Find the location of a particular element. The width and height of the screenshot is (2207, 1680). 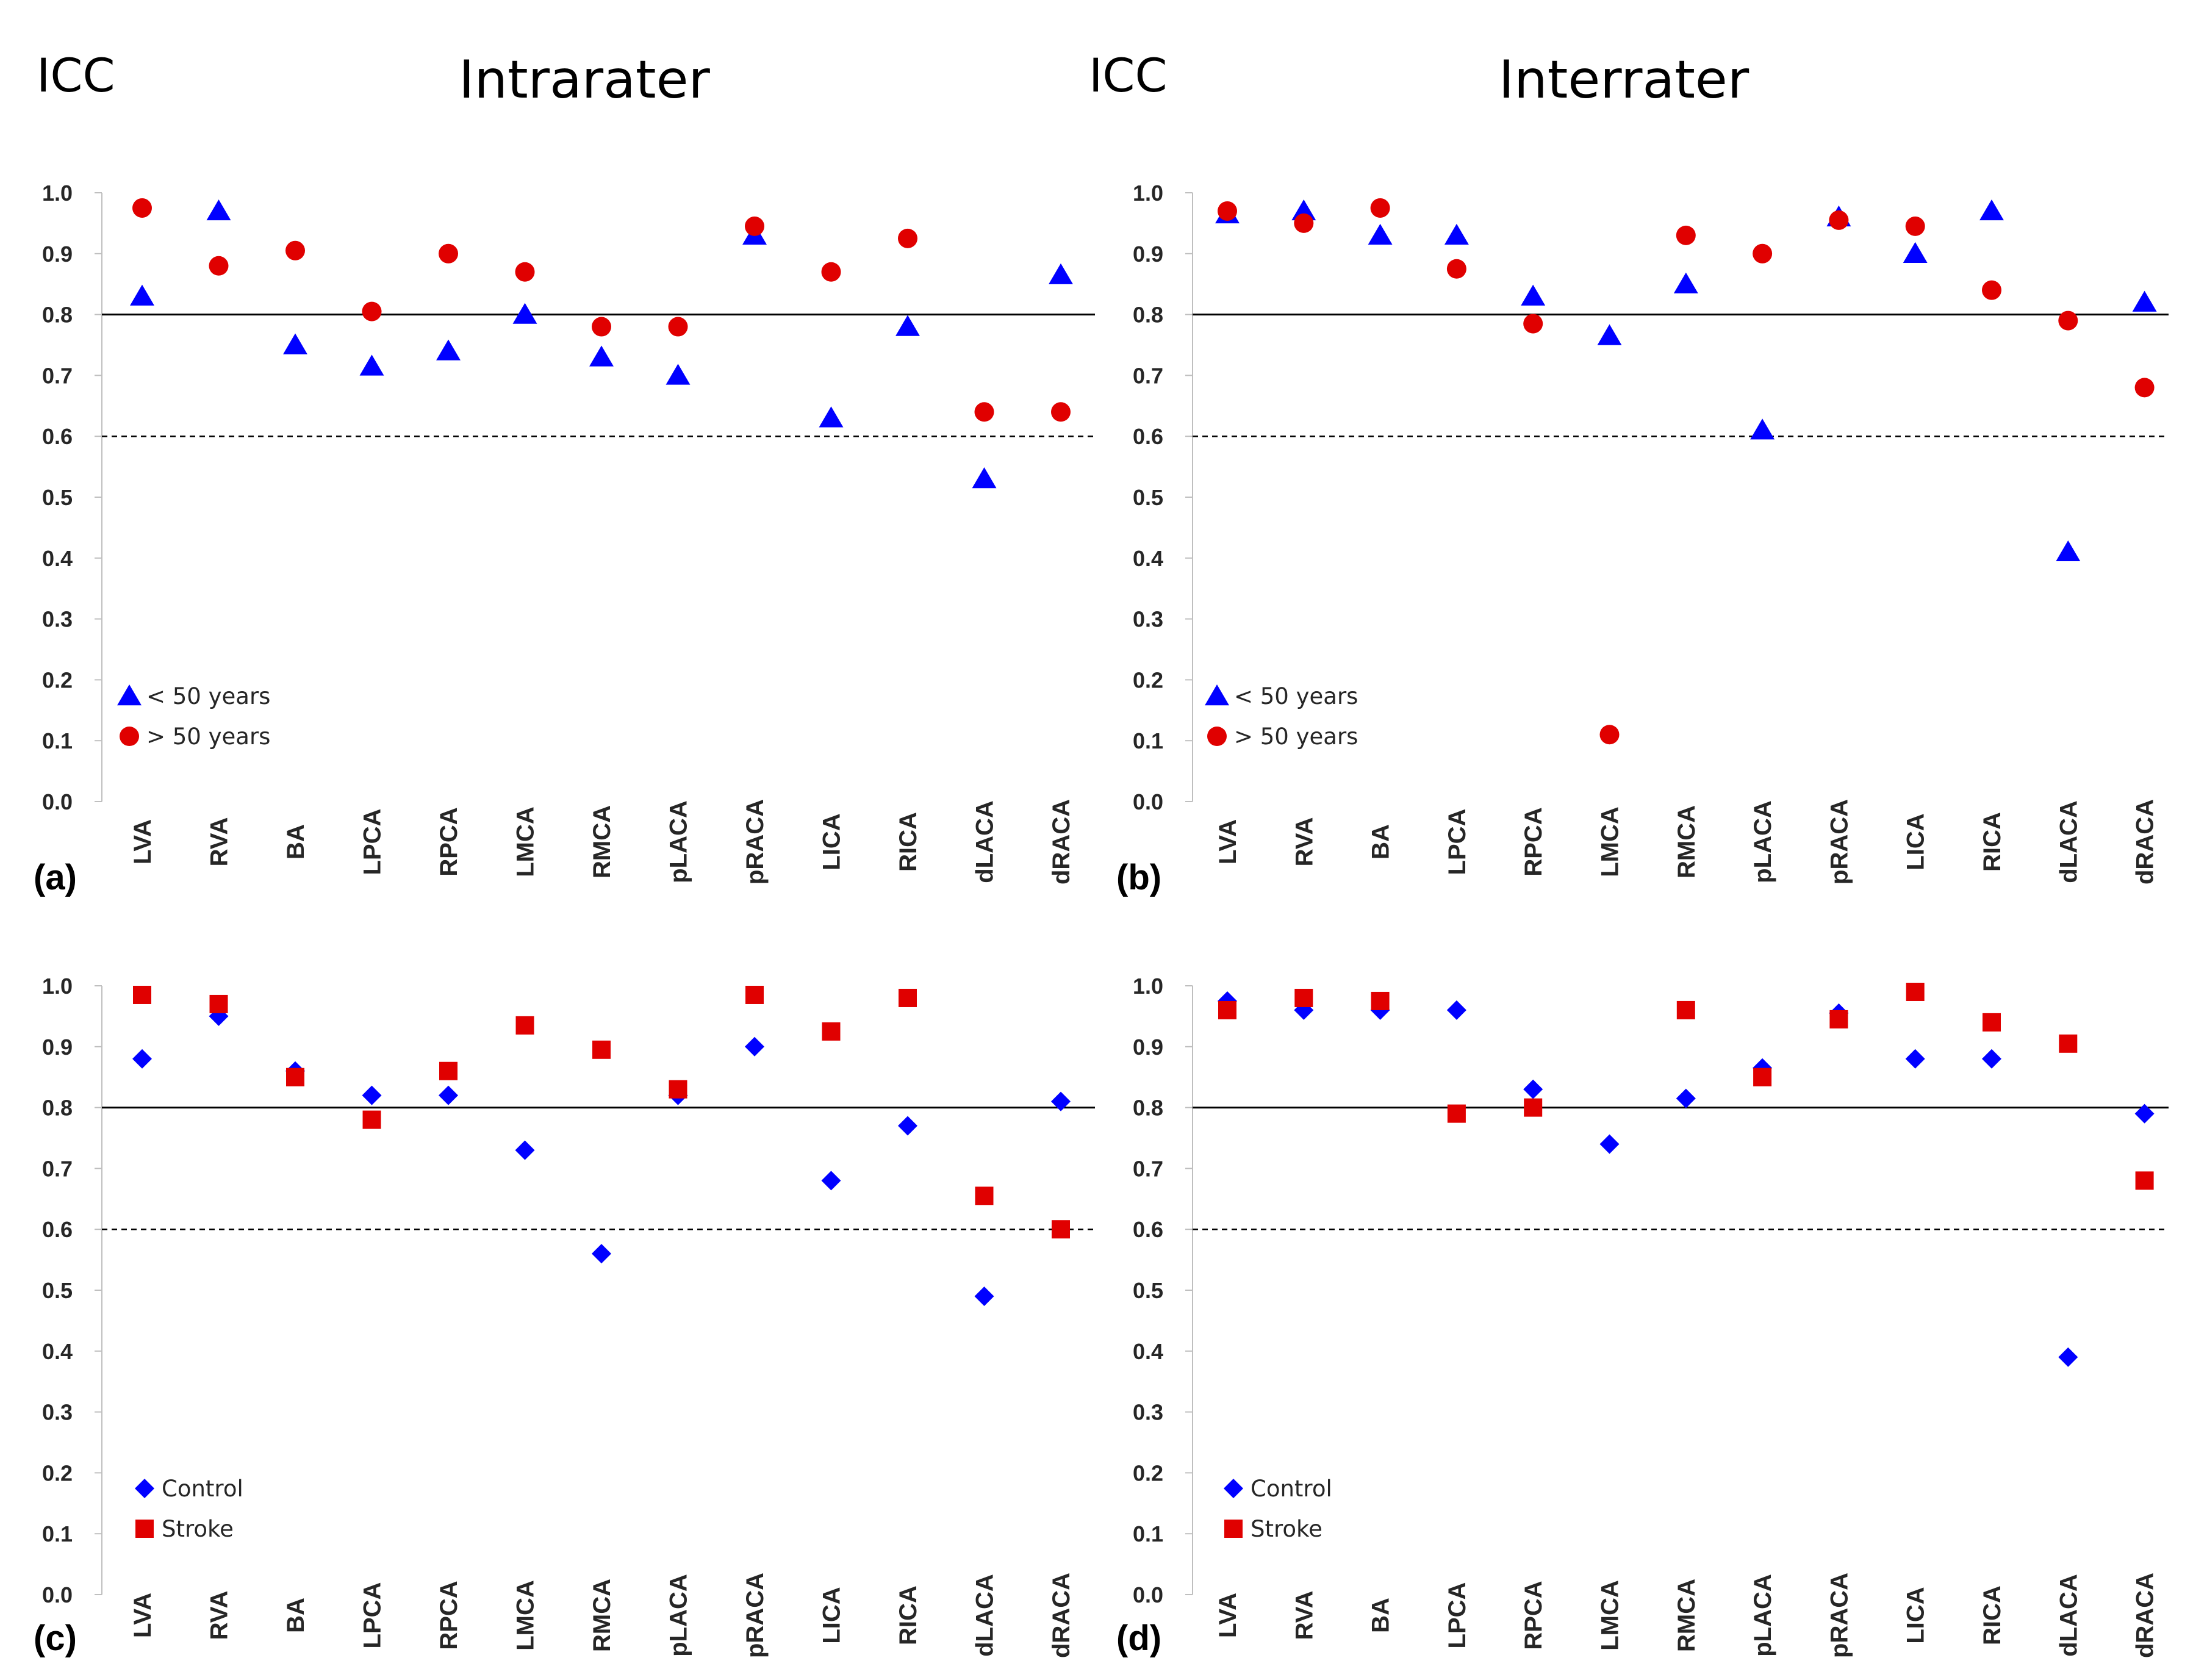

panel-label: (b) is located at coordinates (1138, 877).